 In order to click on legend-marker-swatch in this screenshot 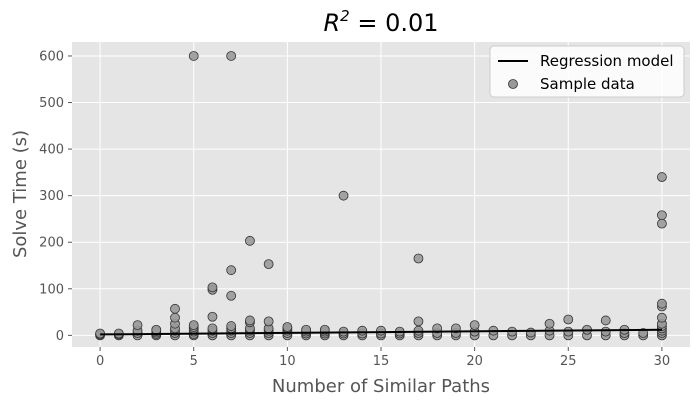, I will do `click(513, 84)`.